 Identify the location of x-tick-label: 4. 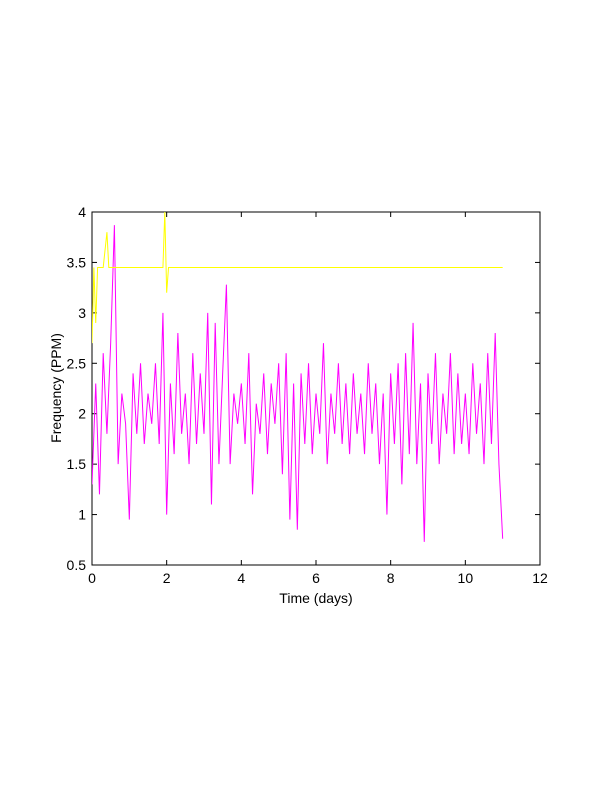
(241, 578).